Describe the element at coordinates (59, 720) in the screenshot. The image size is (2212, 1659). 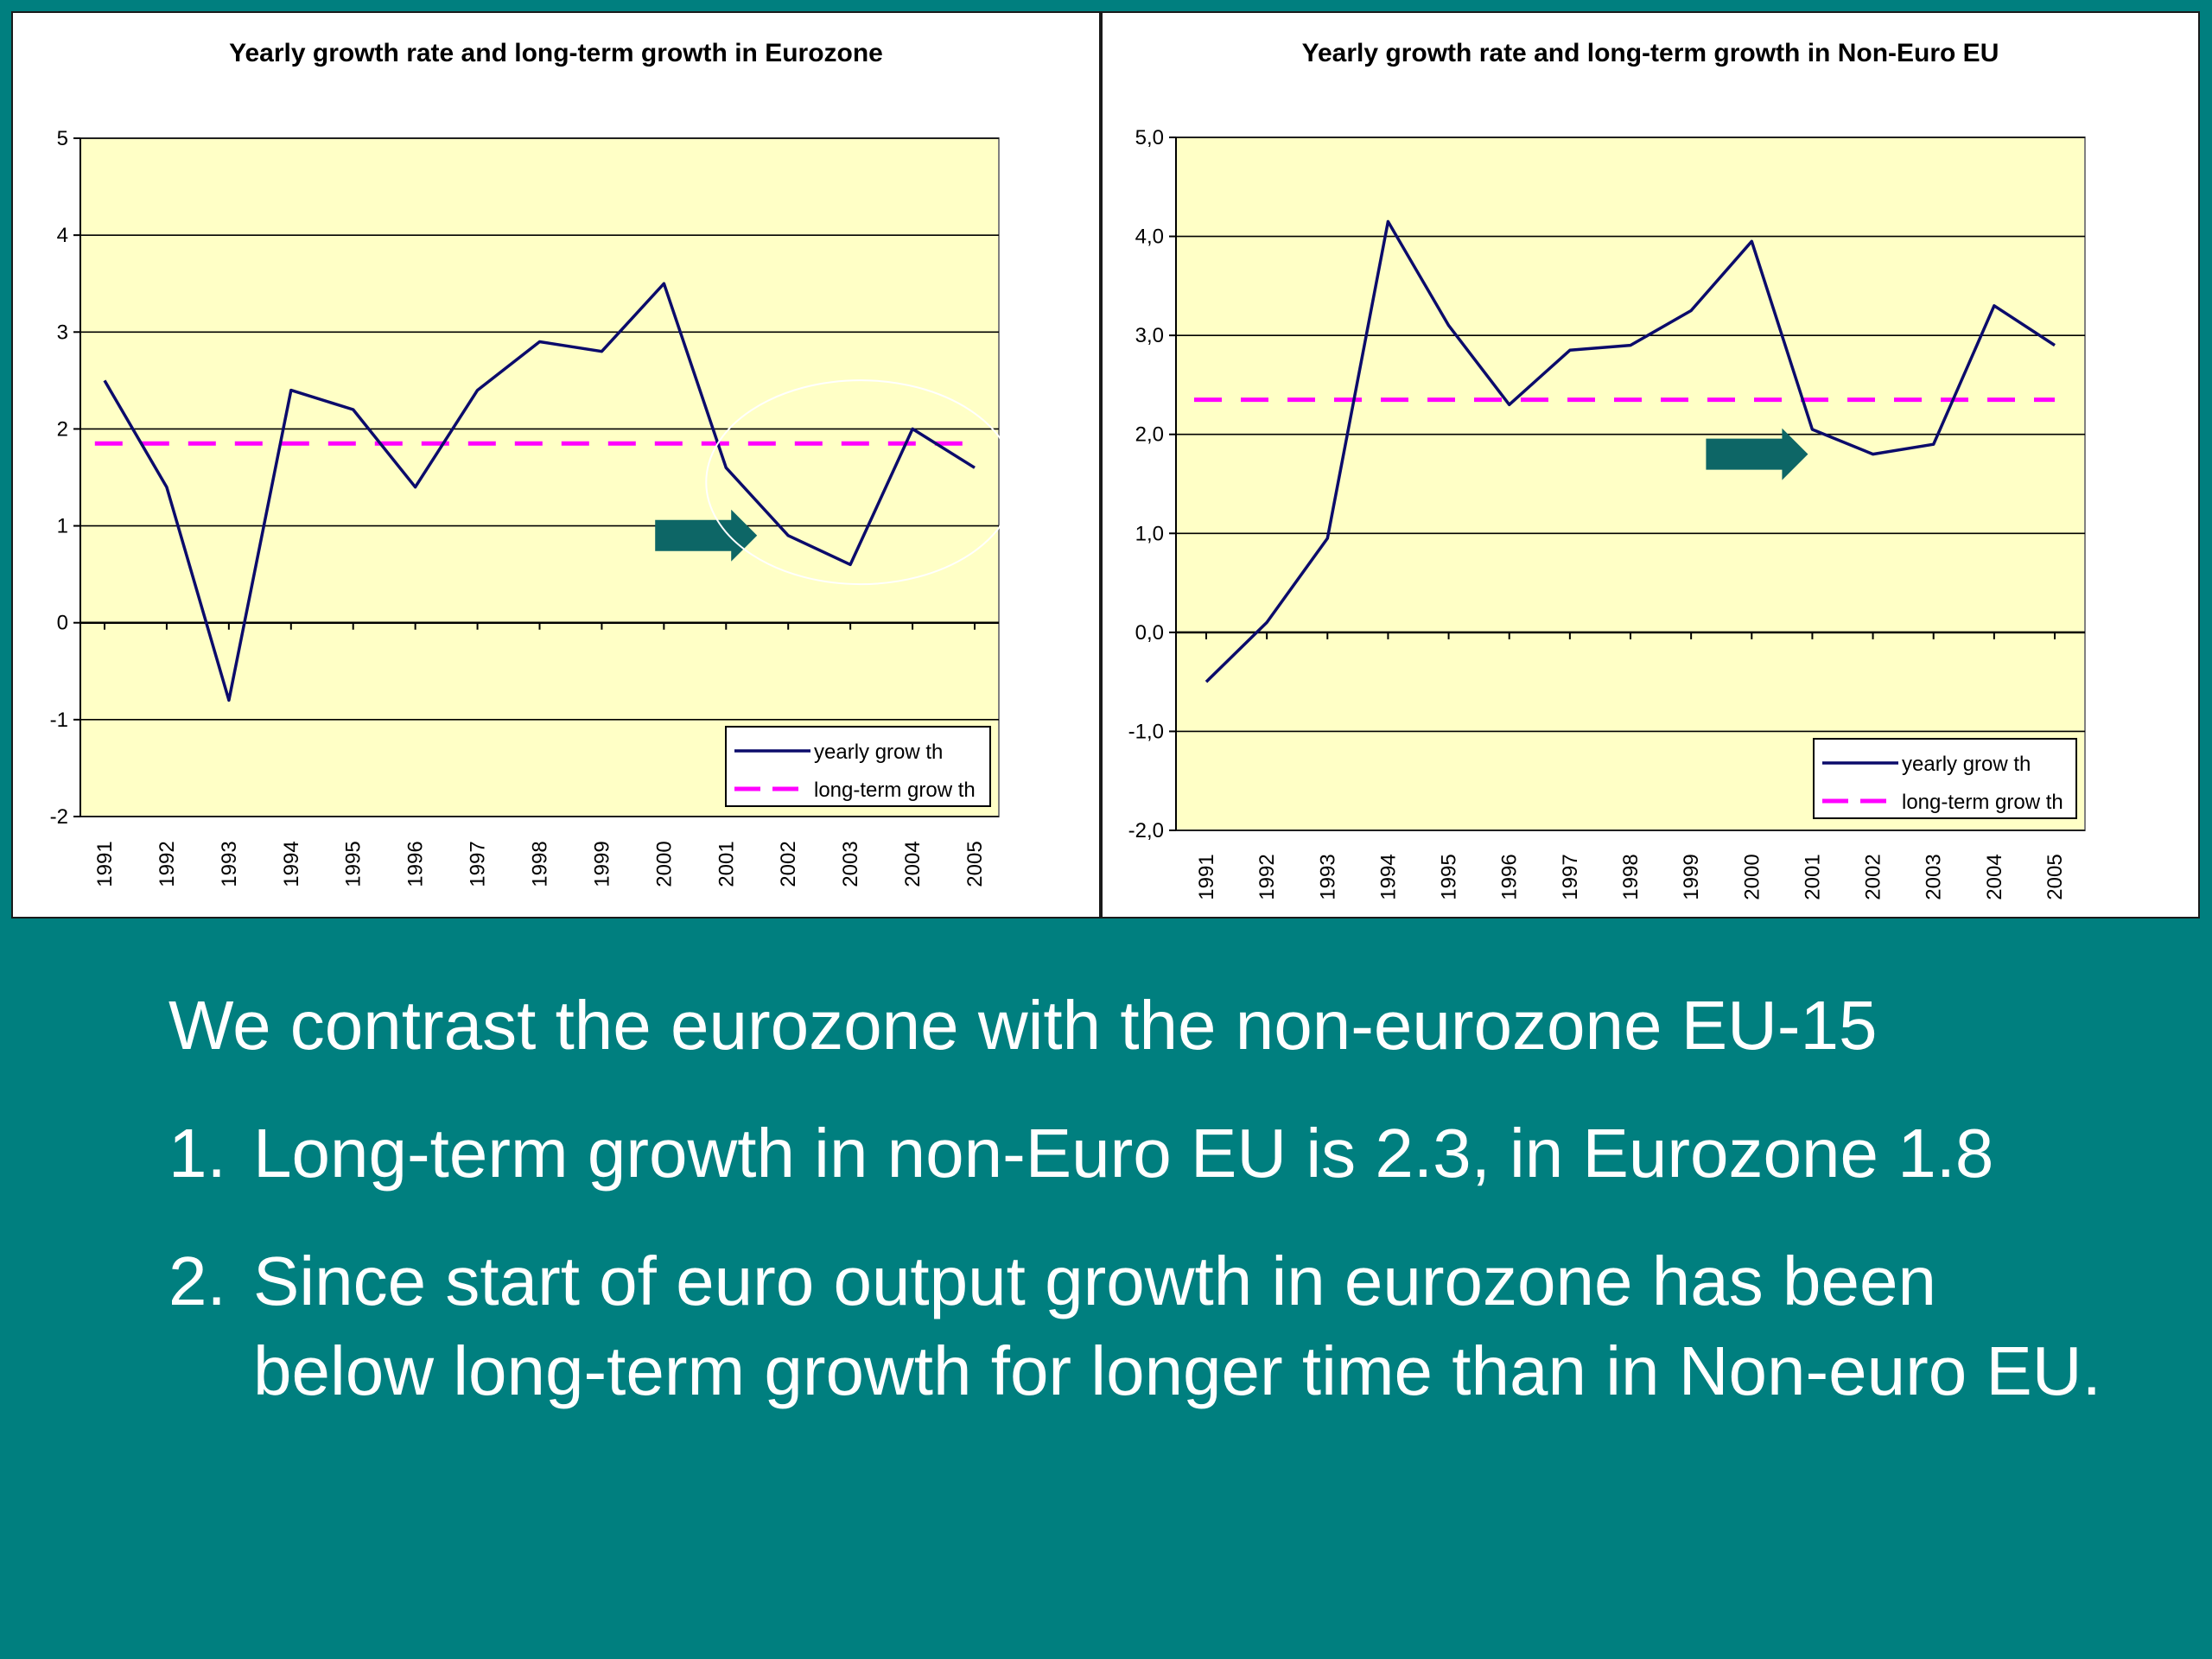
I see `y-tick-label: -1` at that location.